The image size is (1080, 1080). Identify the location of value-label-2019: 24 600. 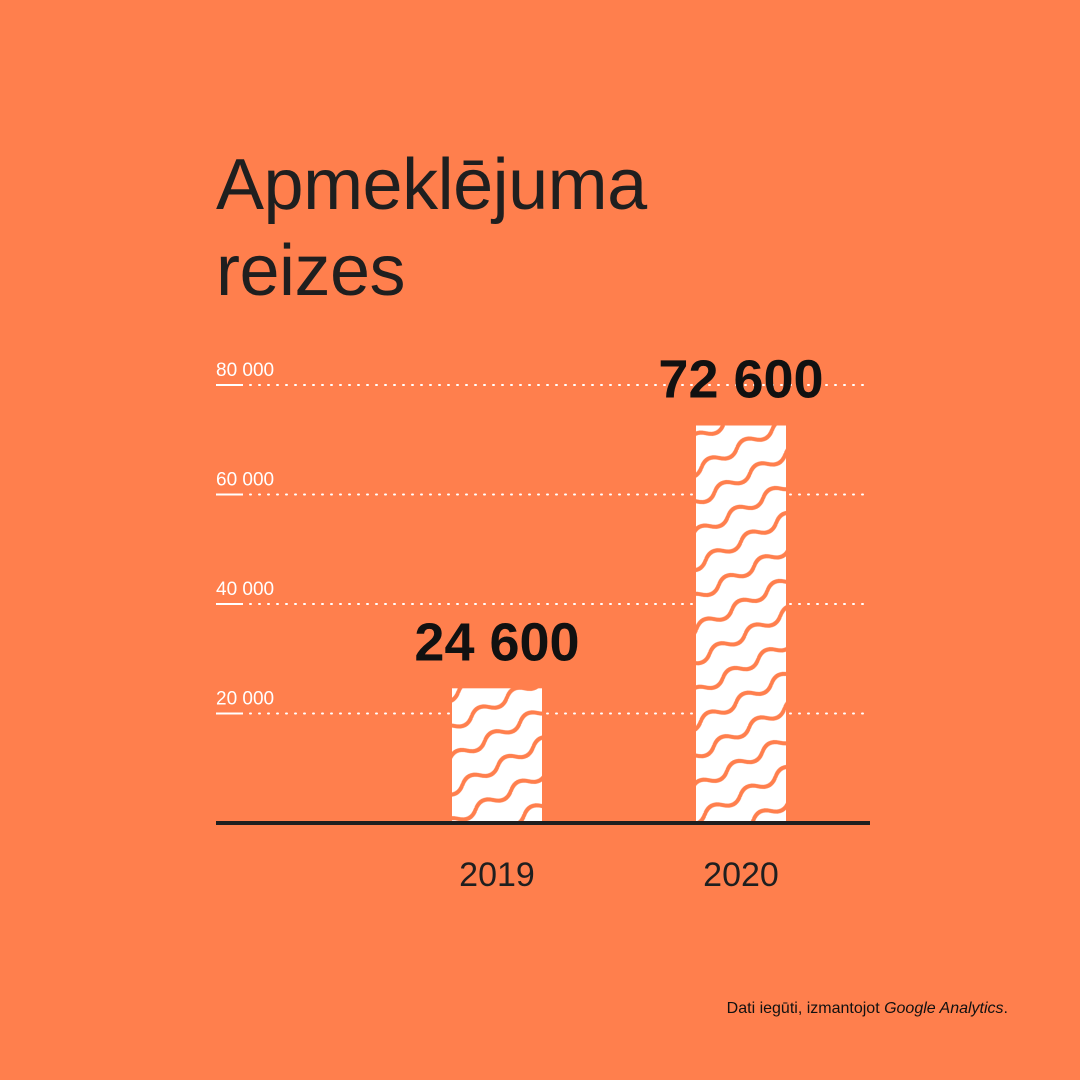
(496, 642).